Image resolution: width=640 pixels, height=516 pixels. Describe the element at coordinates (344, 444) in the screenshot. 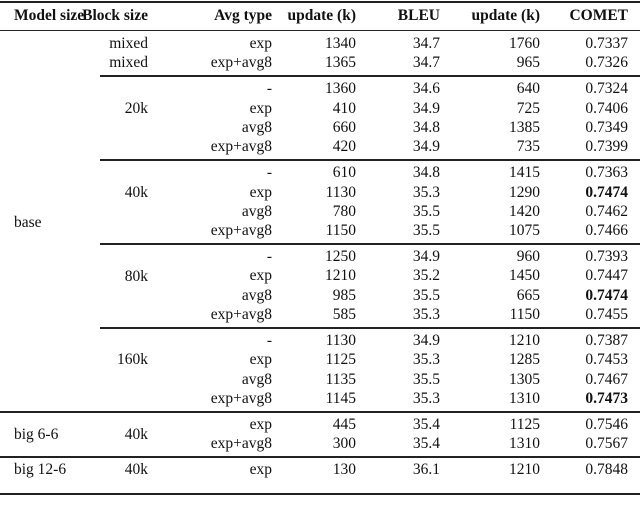

I see `upd1-cell: 300` at that location.